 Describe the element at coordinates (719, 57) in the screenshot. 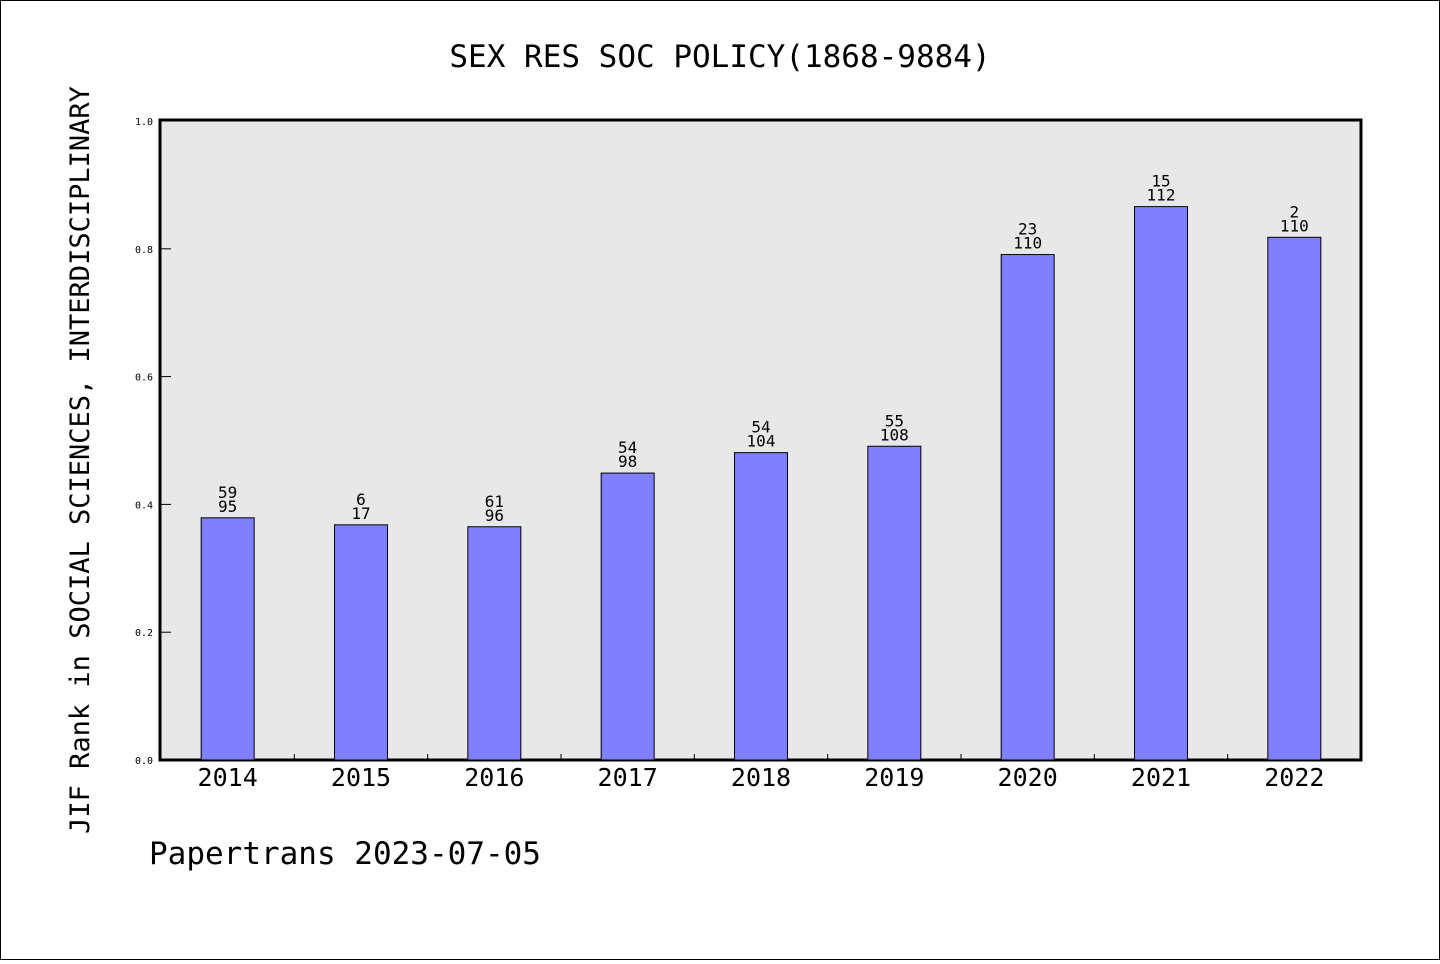

I see `chart-title: SEX RES SOC POLICY(1868-9884)` at that location.